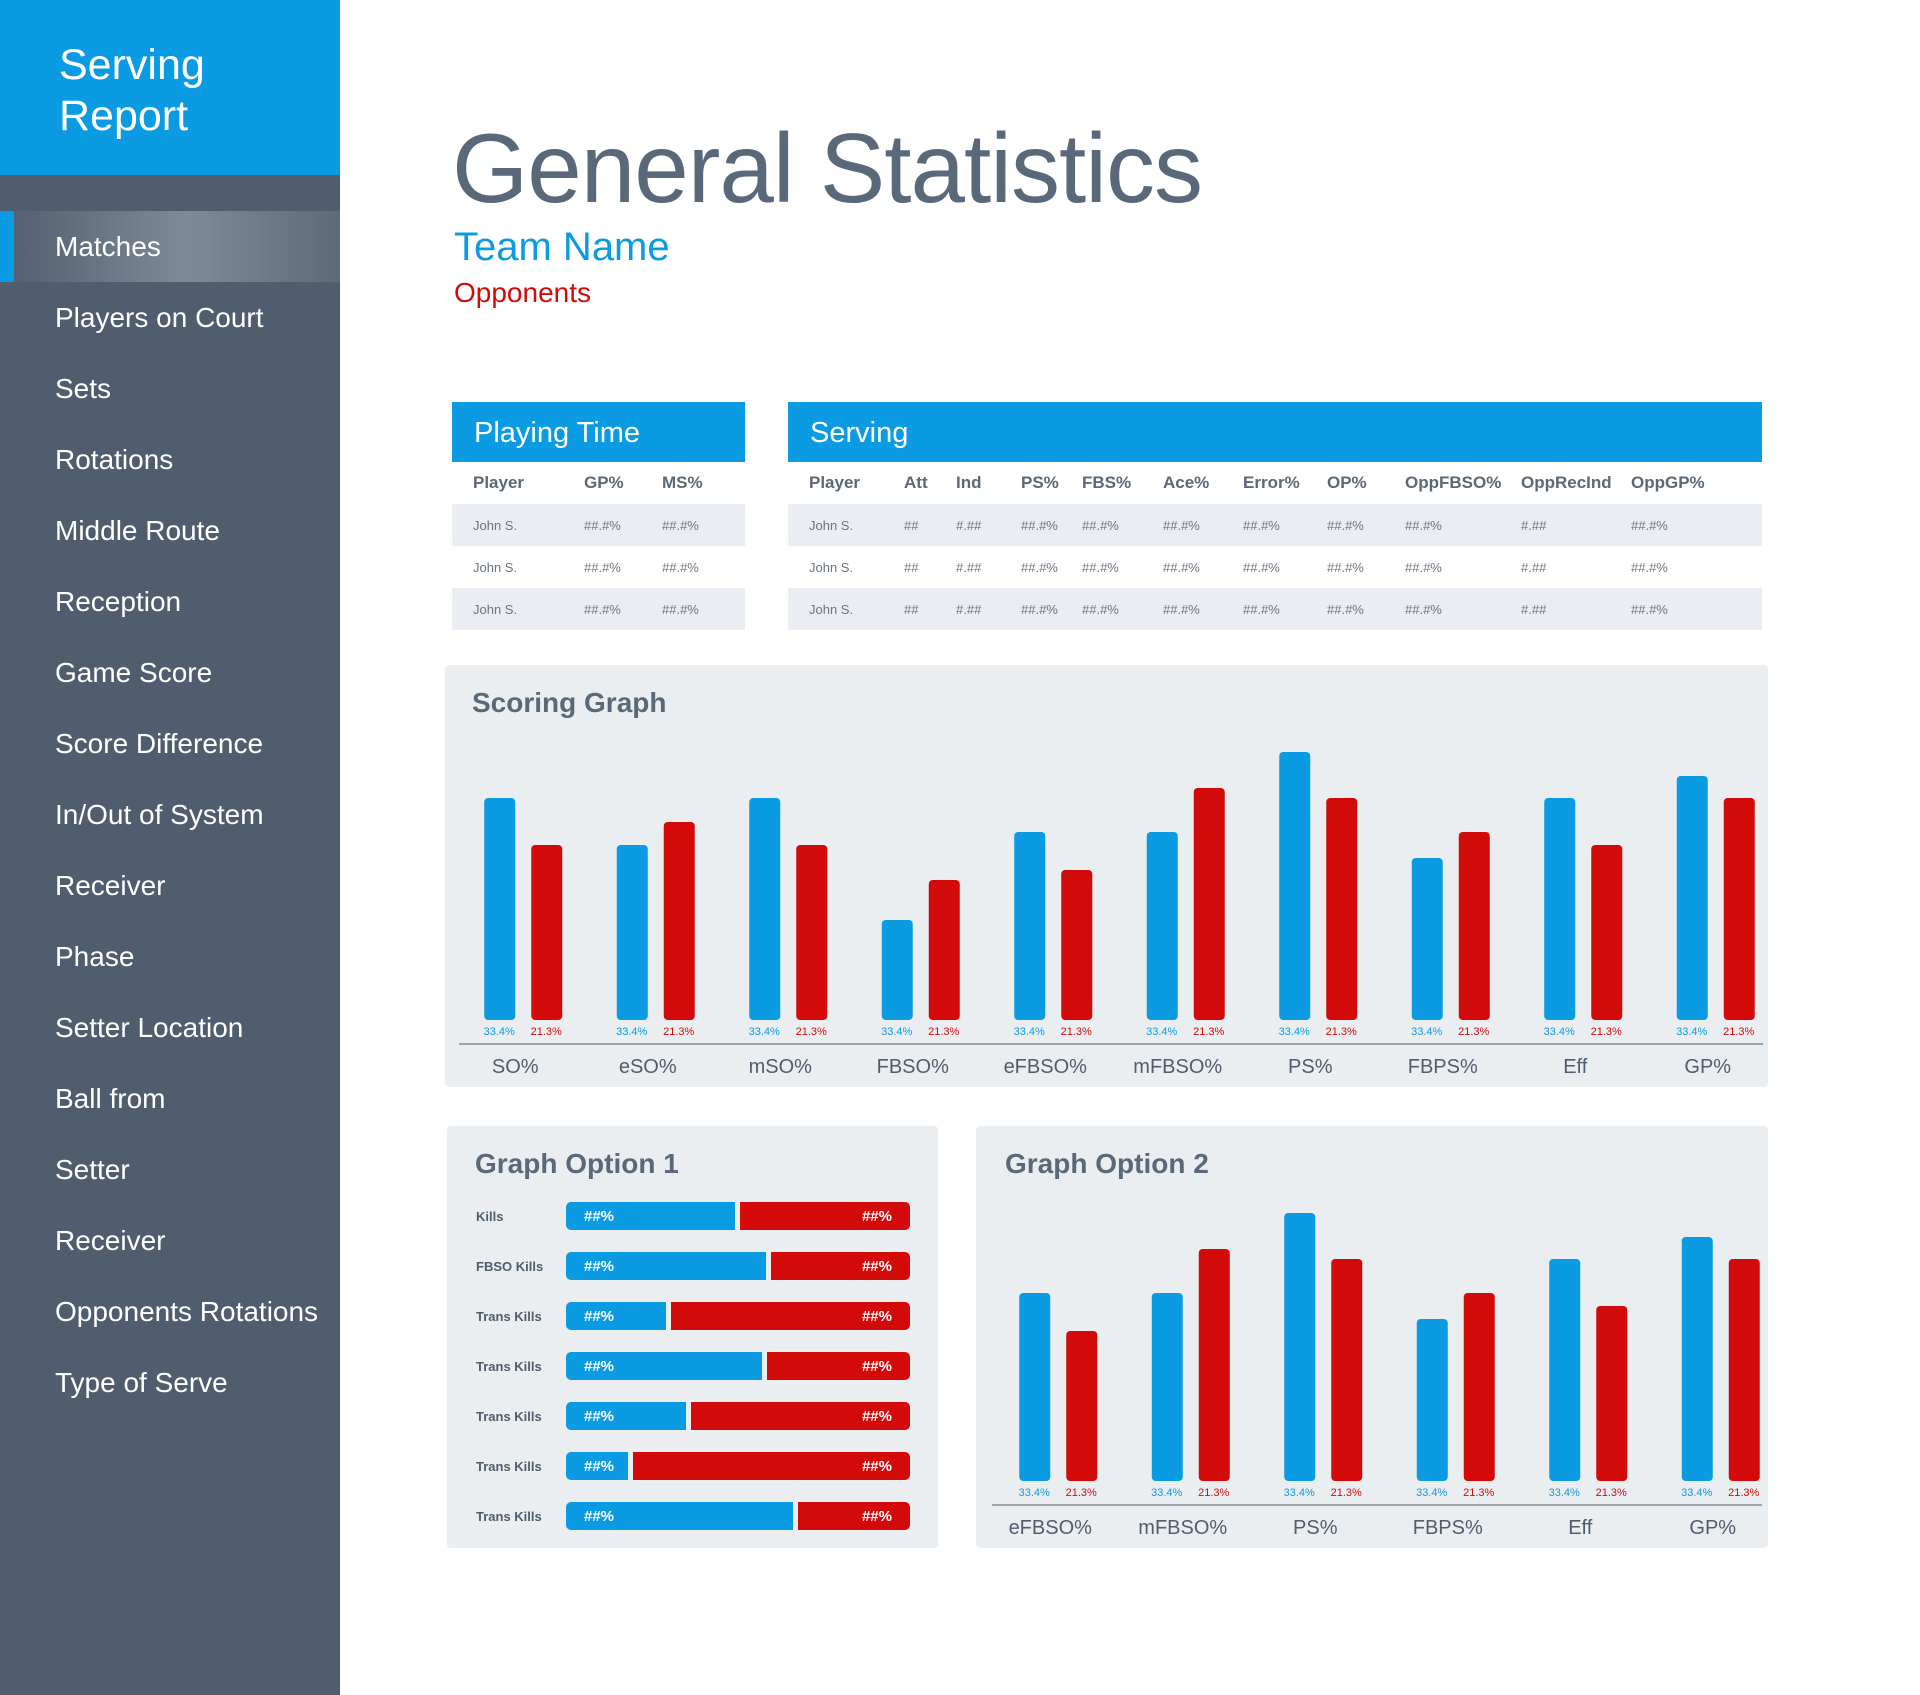 The width and height of the screenshot is (1920, 1695). What do you see at coordinates (562, 247) in the screenshot?
I see `team-name-legend: Team Name` at bounding box center [562, 247].